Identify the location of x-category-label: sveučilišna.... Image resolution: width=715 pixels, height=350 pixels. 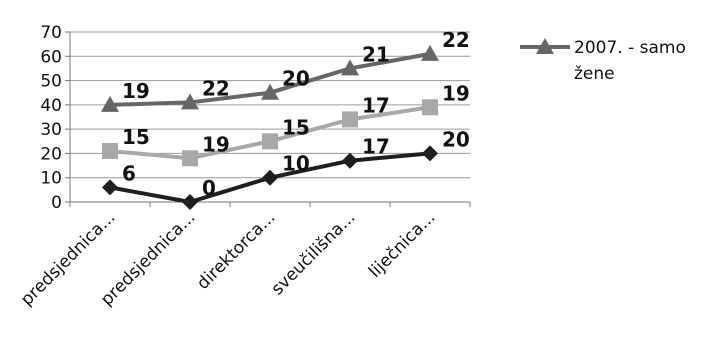
(314, 253).